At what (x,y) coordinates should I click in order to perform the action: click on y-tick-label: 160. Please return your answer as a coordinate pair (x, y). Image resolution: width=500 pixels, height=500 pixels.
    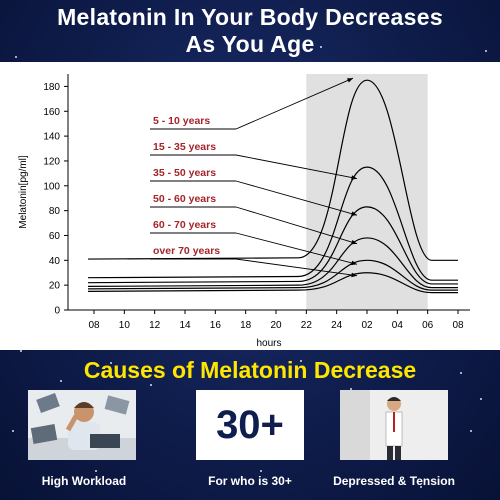
    Looking at the image, I should click on (51, 112).